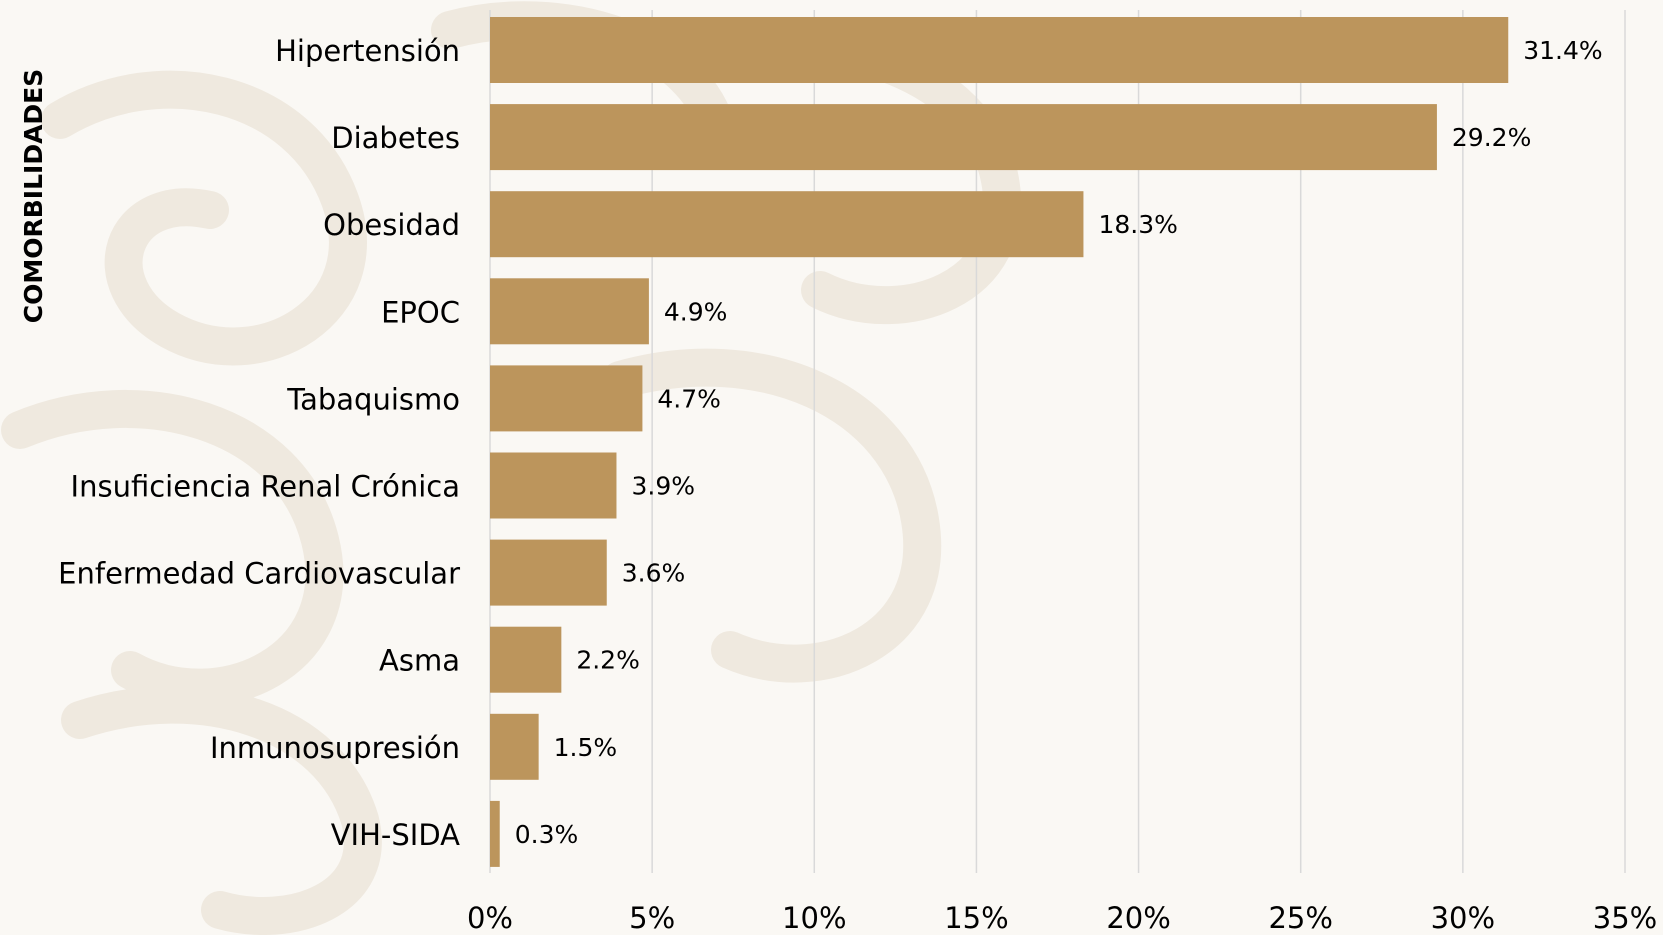 The width and height of the screenshot is (1663, 935). What do you see at coordinates (976, 918) in the screenshot?
I see `x-tick-label: 15%` at bounding box center [976, 918].